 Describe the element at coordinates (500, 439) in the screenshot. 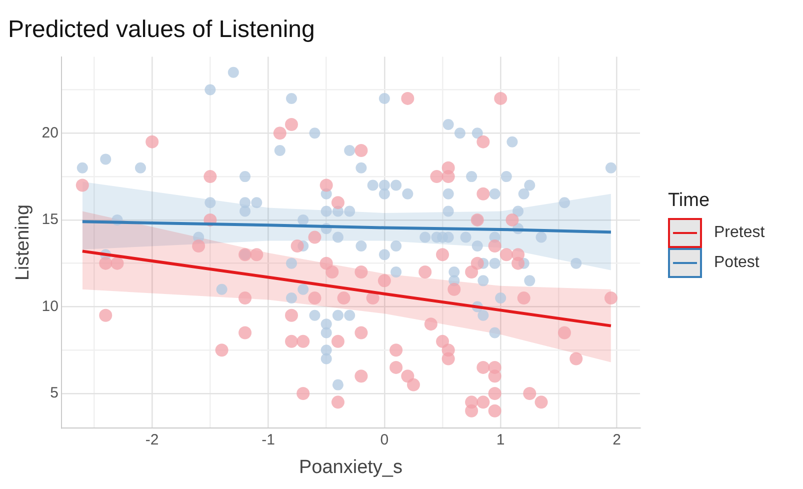

I see `x-tick-label: 1` at that location.